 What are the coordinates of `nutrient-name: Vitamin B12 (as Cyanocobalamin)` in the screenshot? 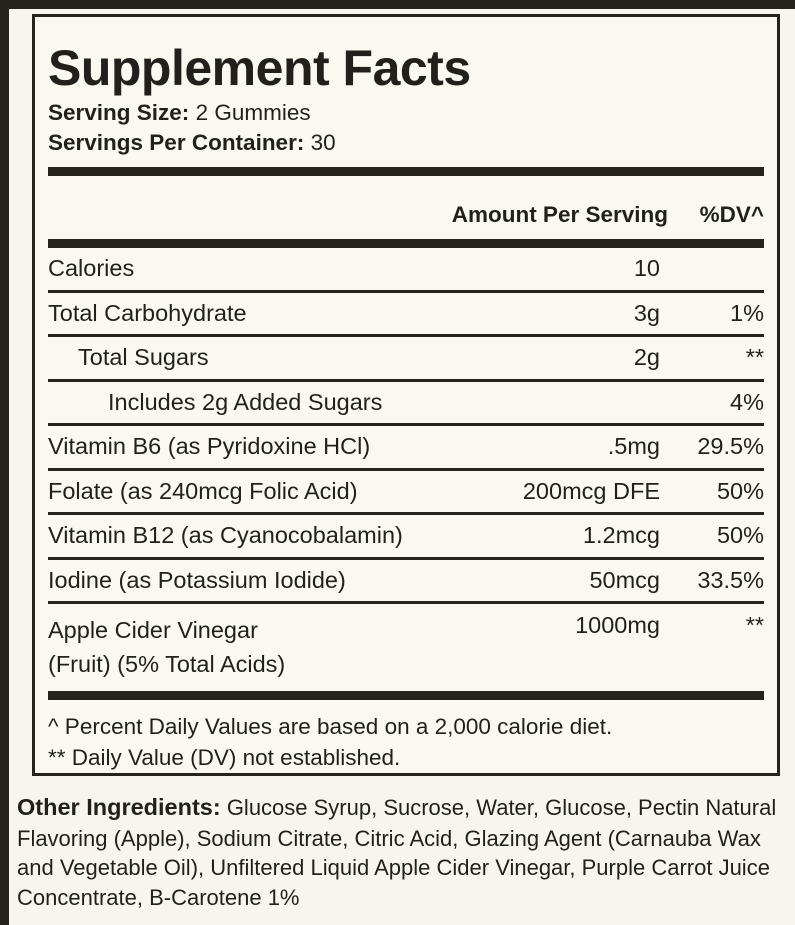 It's located at (225, 535).